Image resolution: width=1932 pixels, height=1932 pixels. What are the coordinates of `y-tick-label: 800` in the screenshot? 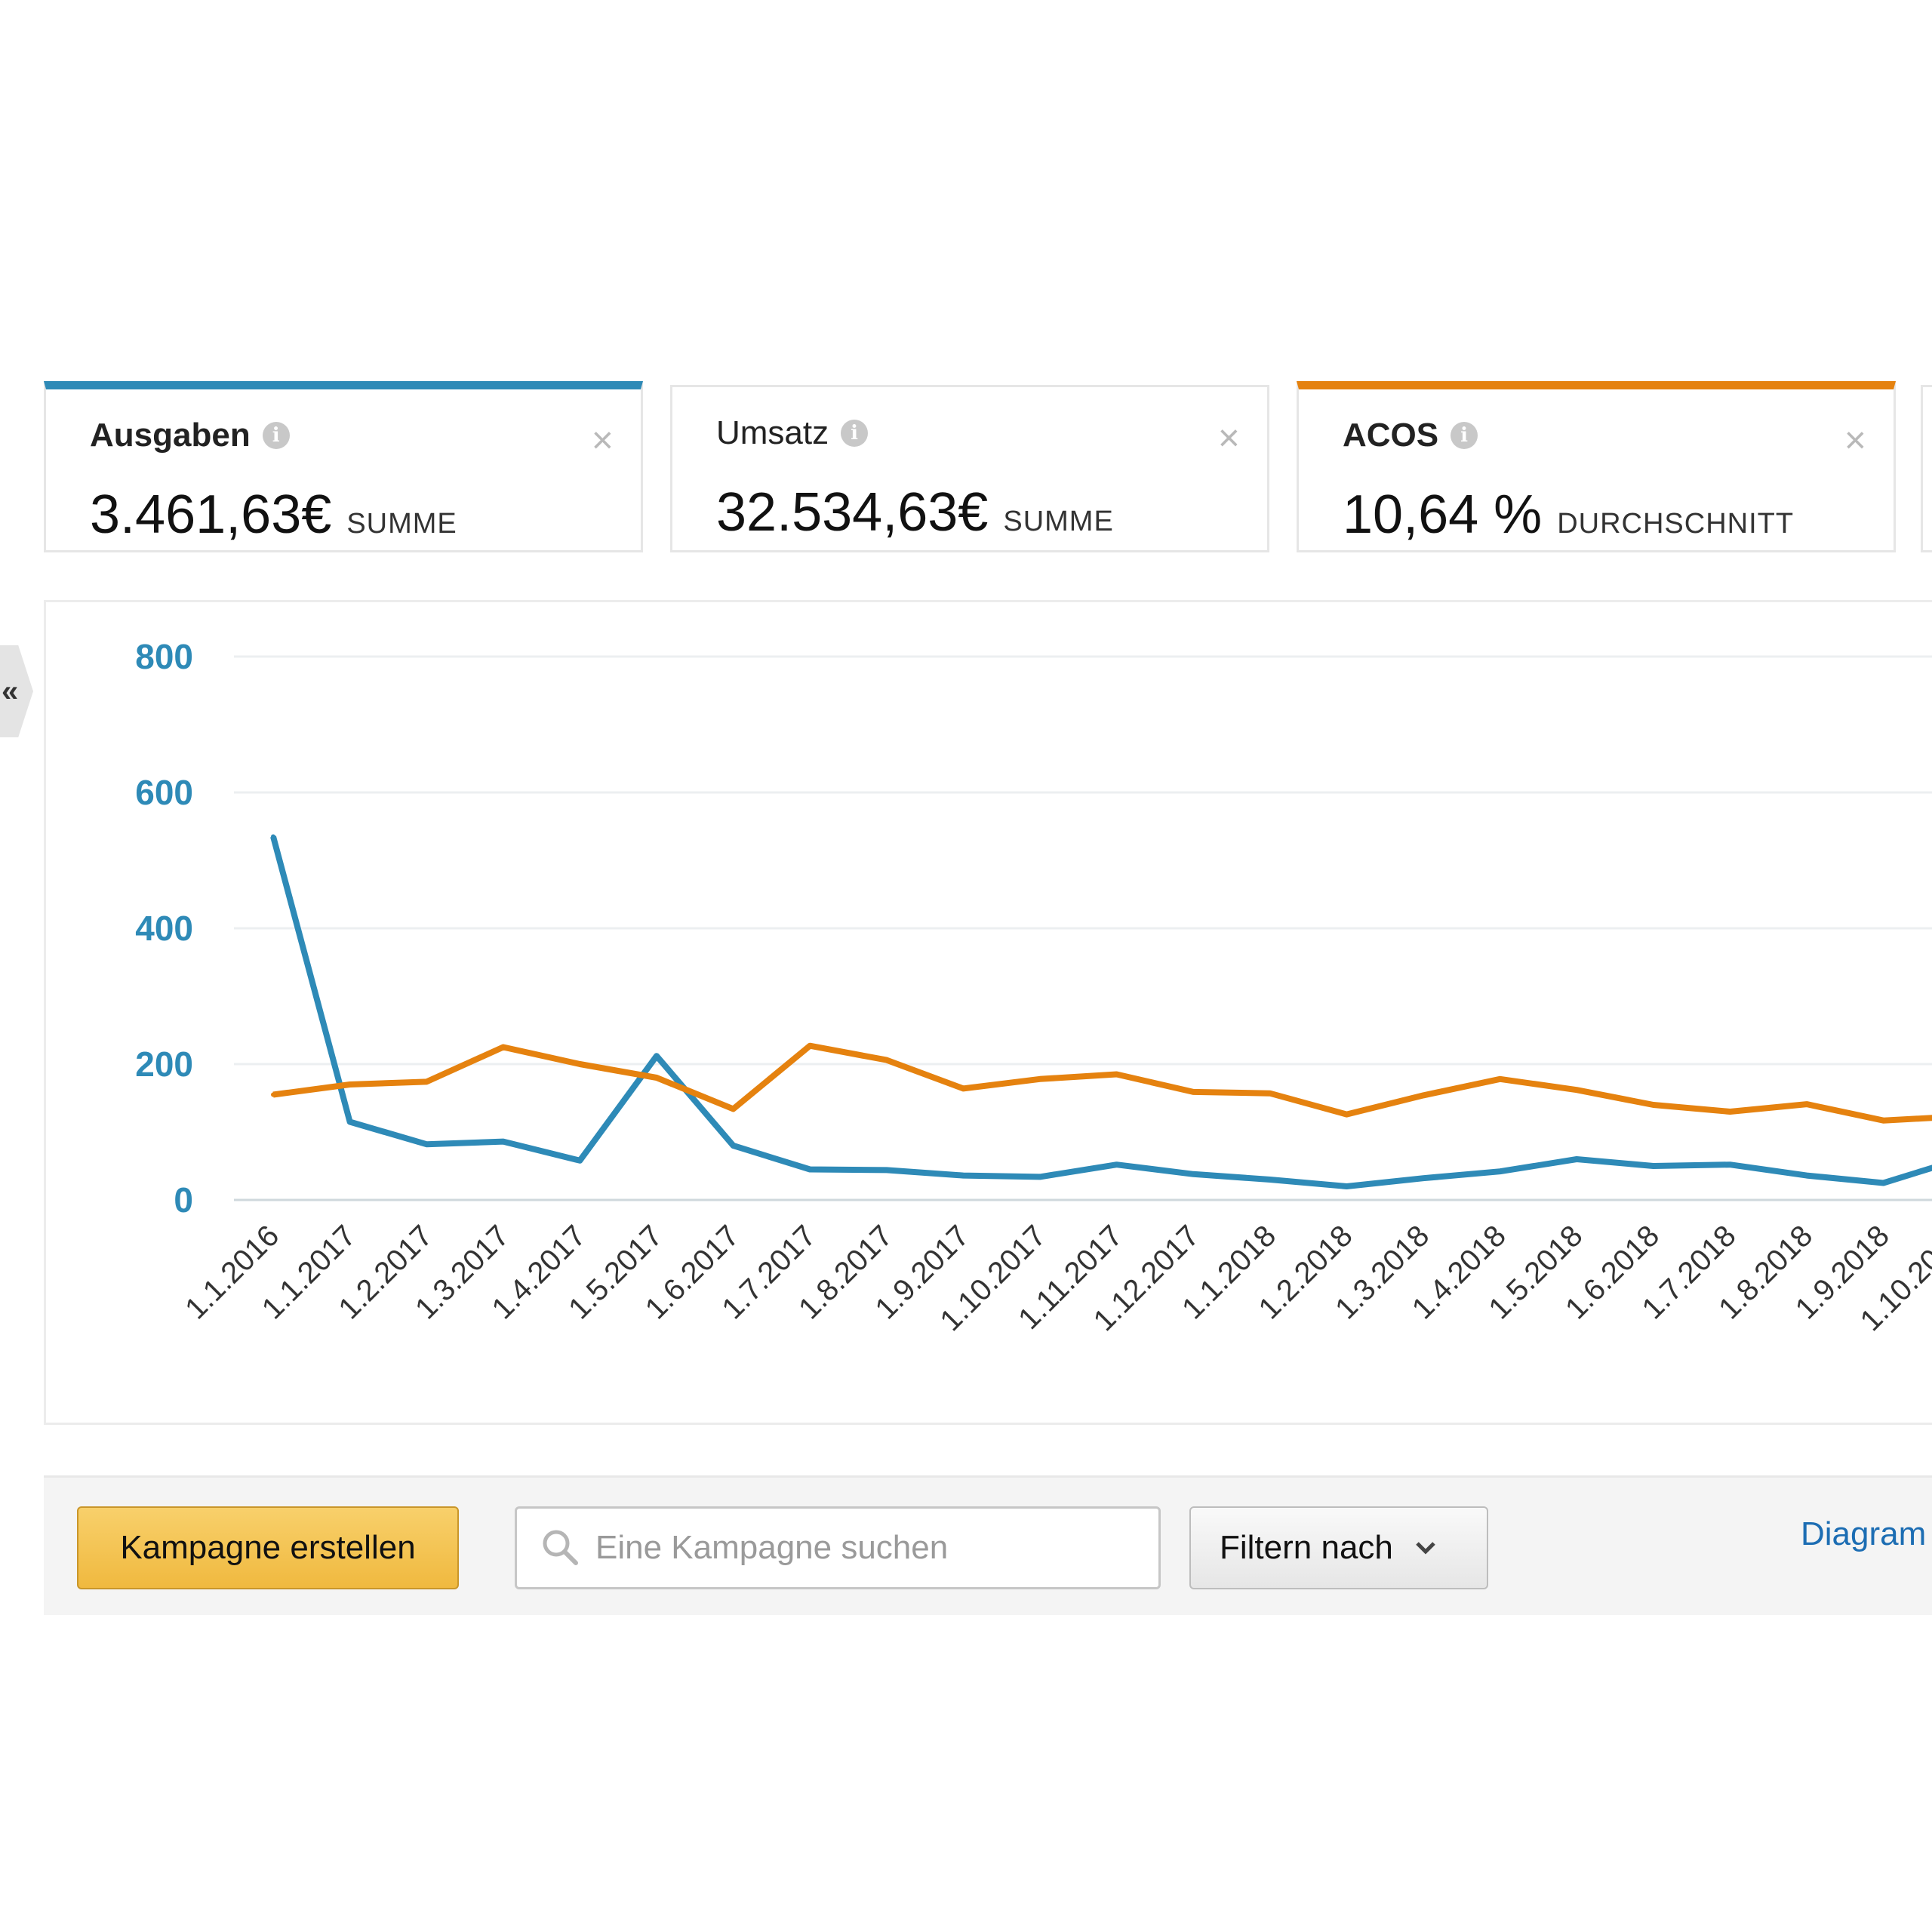 It's located at (164, 656).